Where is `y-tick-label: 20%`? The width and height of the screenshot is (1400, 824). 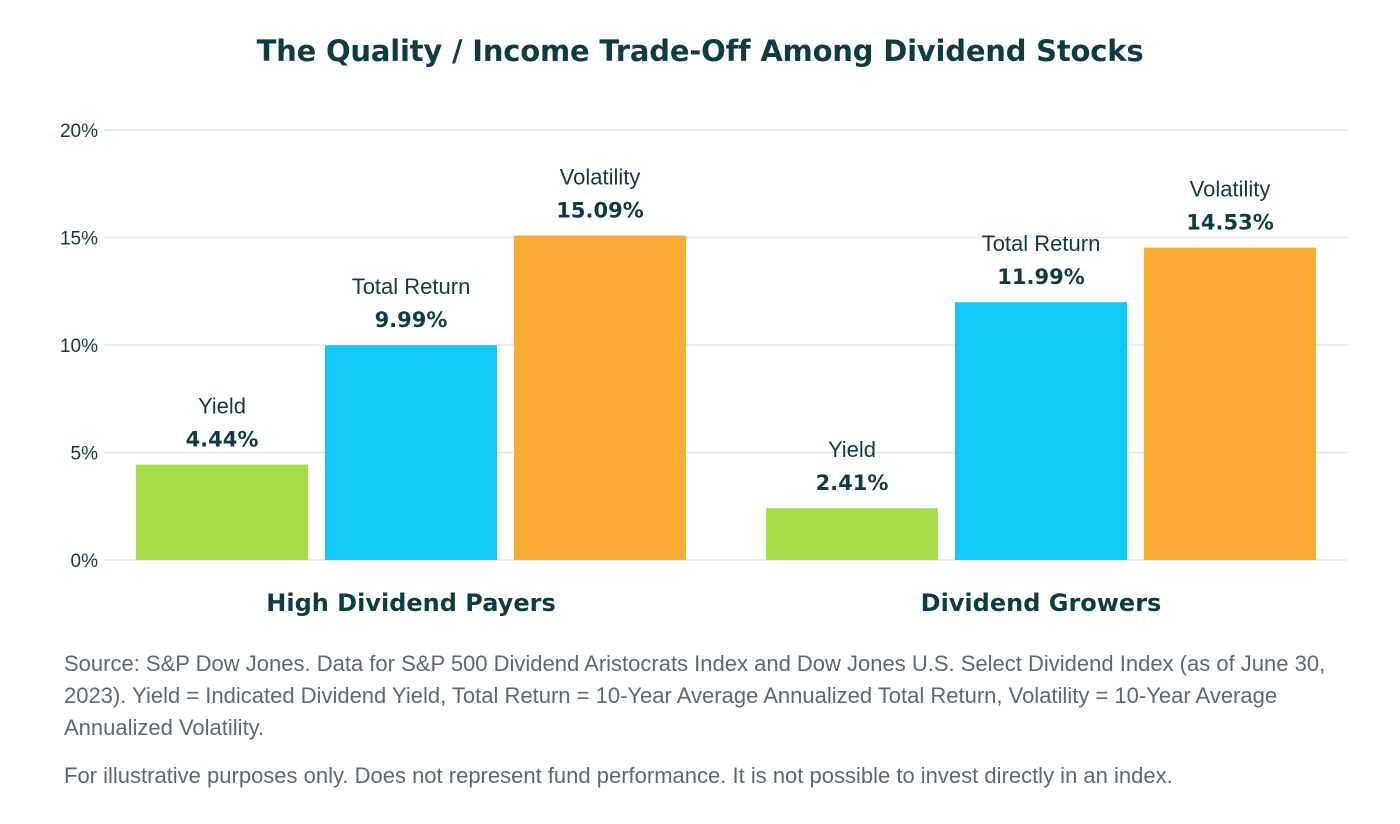 y-tick-label: 20% is located at coordinates (79, 131).